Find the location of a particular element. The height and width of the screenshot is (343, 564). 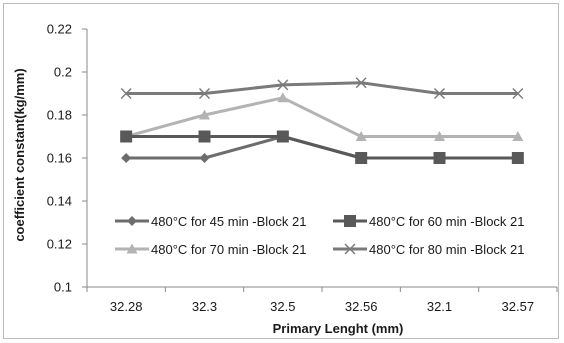

y-tick-label: 0.12 is located at coordinates (59, 244).